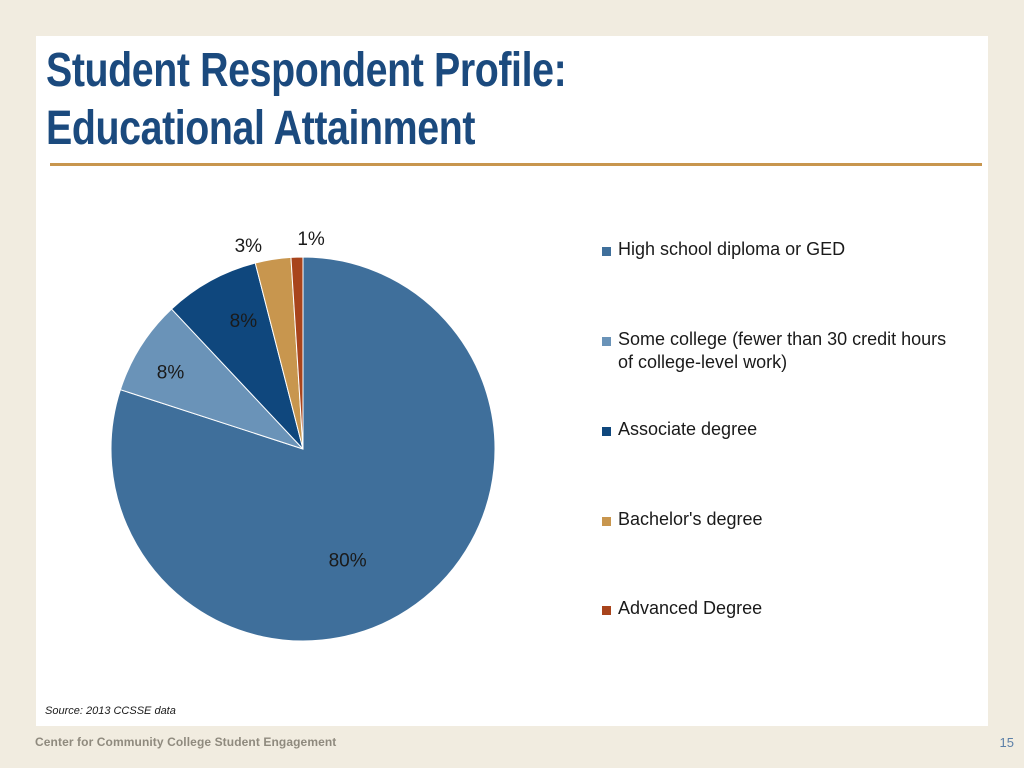  I want to click on page-number: 15, so click(1006, 742).